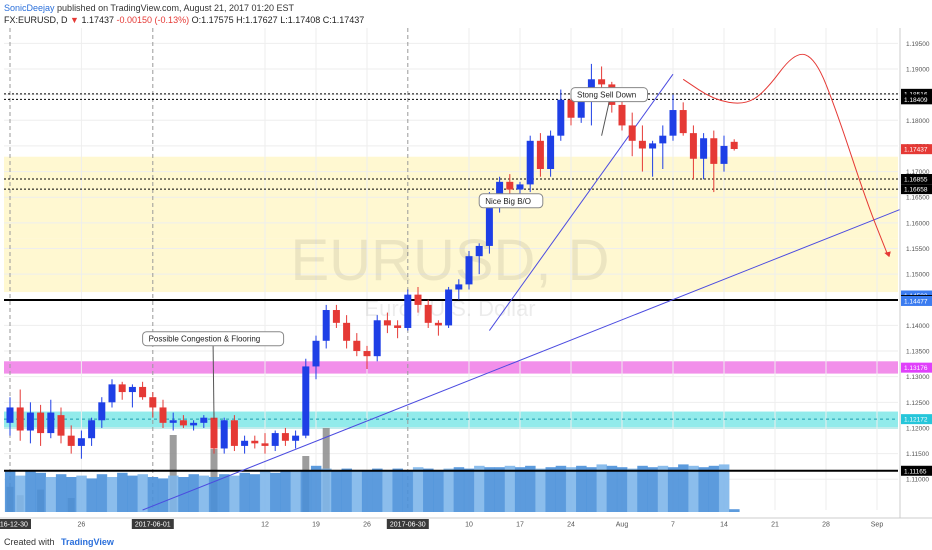  What do you see at coordinates (606, 95) in the screenshot?
I see `annotation-text-2: Stong Sell Down` at bounding box center [606, 95].